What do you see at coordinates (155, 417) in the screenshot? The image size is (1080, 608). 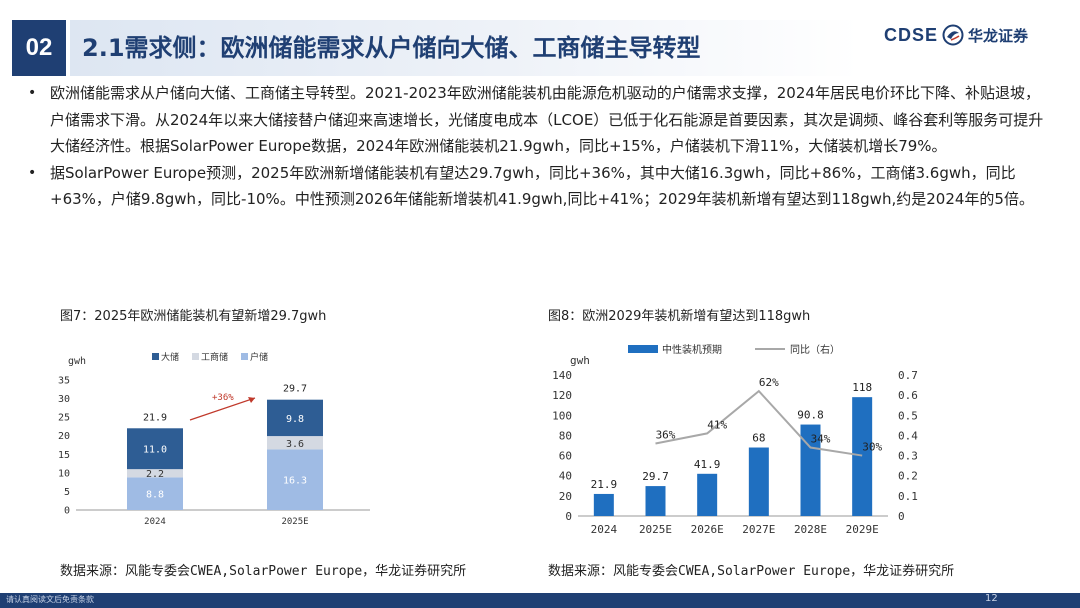 I see `total-data-label: 21.9` at bounding box center [155, 417].